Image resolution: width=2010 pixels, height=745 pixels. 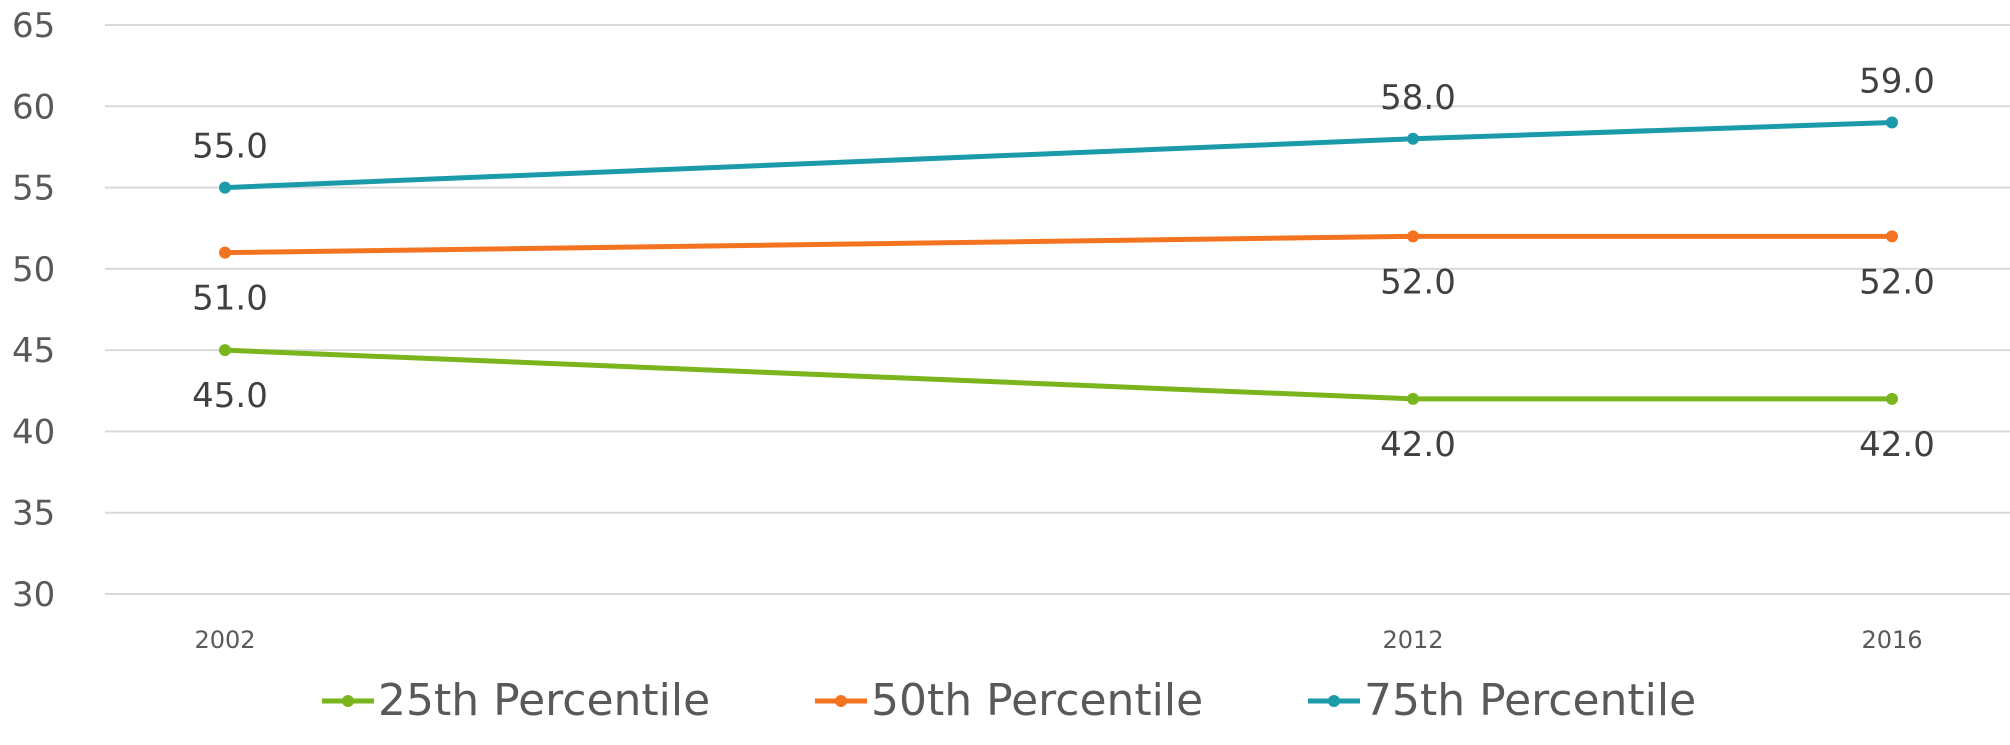 I want to click on y-tick-label: 65, so click(x=33, y=26).